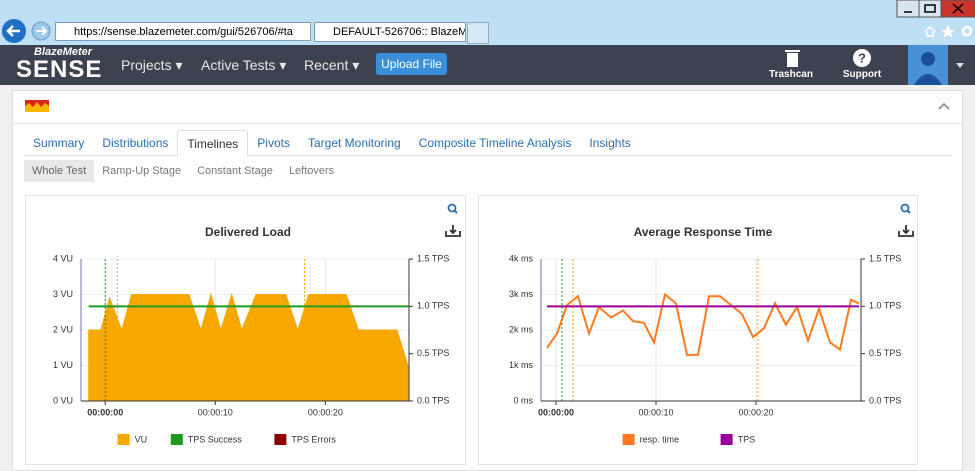  What do you see at coordinates (63, 52) in the screenshot?
I see `brand-top: BlazeMeter` at bounding box center [63, 52].